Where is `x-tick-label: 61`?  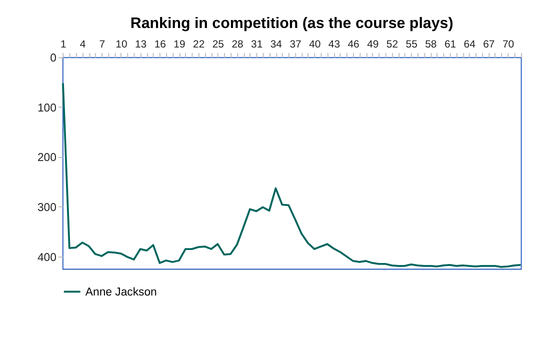 x-tick-label: 61 is located at coordinates (450, 44).